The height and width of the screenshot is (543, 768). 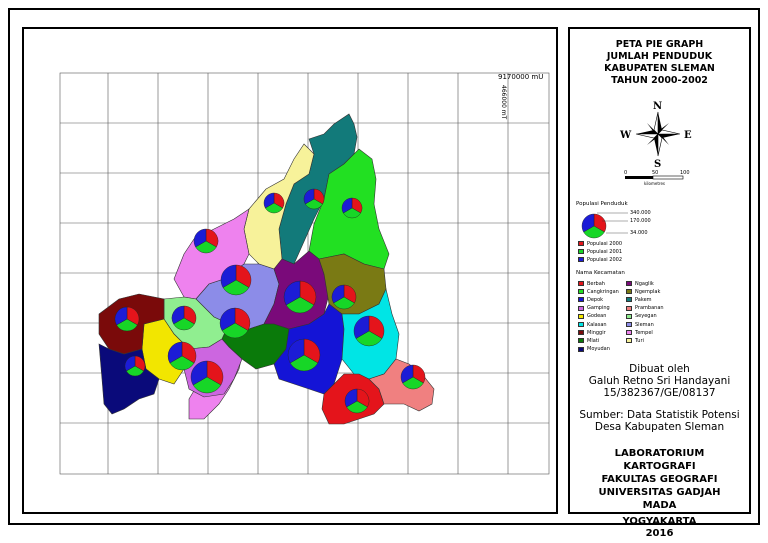 What do you see at coordinates (598, 349) in the screenshot?
I see `kecamatan-label: Moyudan` at bounding box center [598, 349].